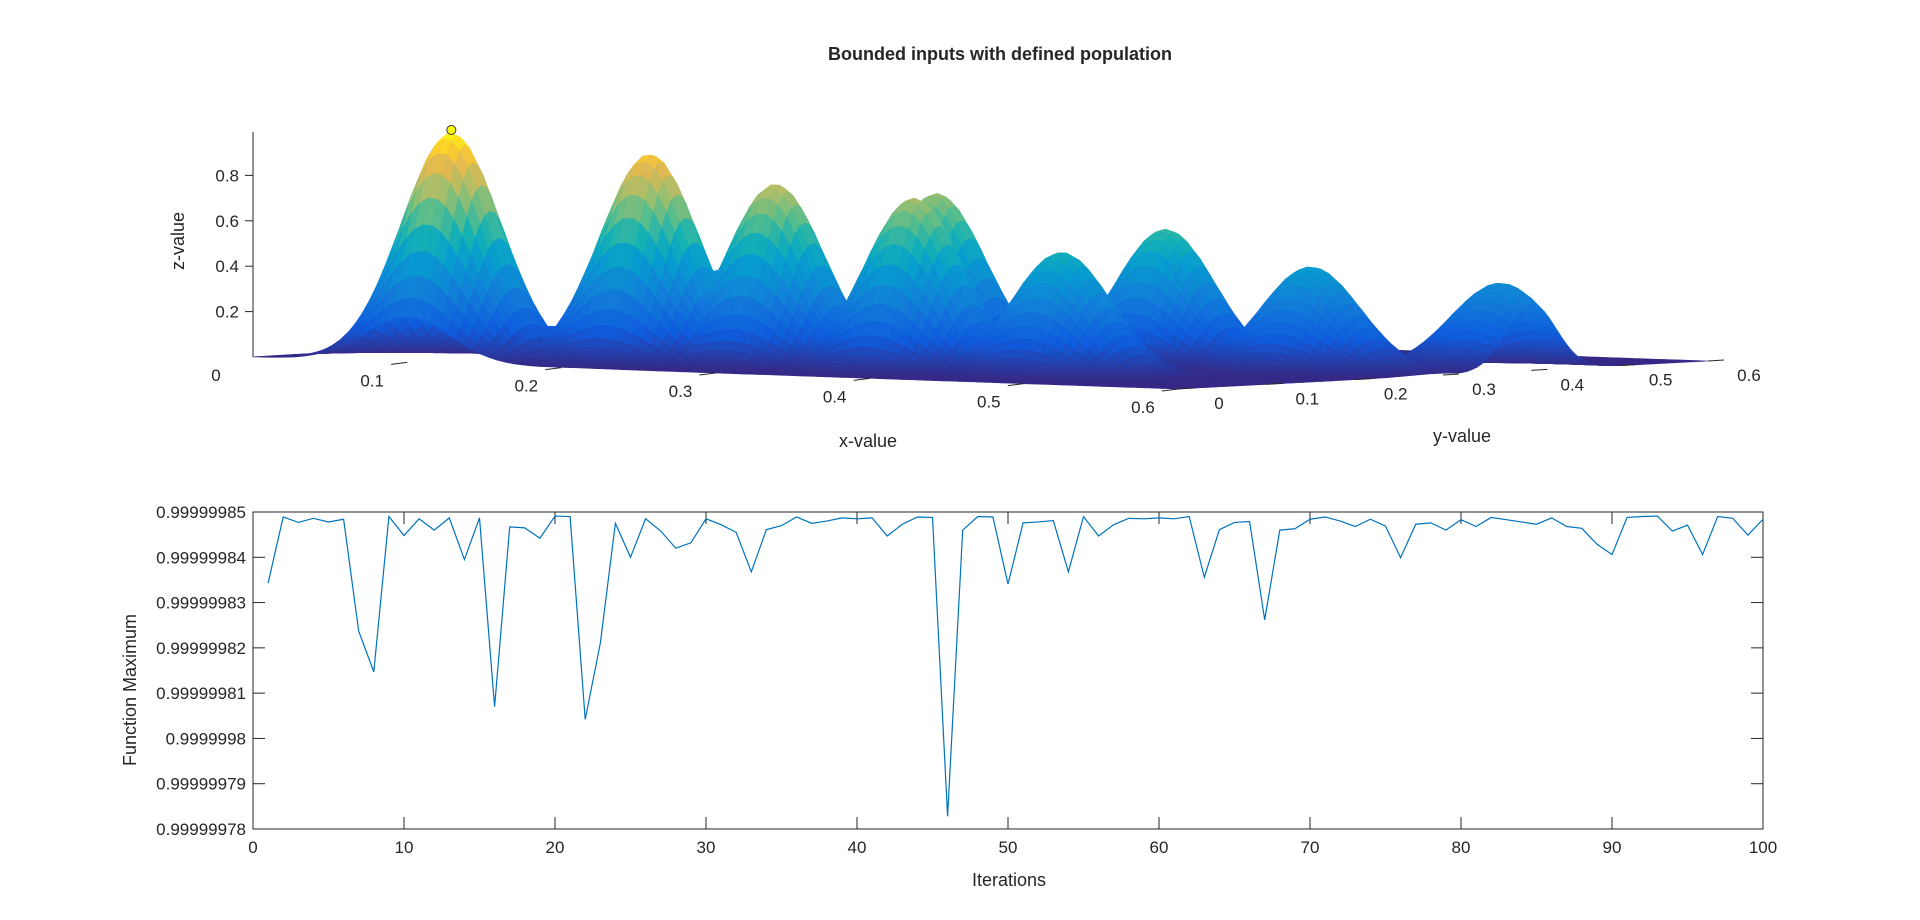  Describe the element at coordinates (1000, 54) in the screenshot. I see `figure-title: Bounded inputs with defined population` at that location.